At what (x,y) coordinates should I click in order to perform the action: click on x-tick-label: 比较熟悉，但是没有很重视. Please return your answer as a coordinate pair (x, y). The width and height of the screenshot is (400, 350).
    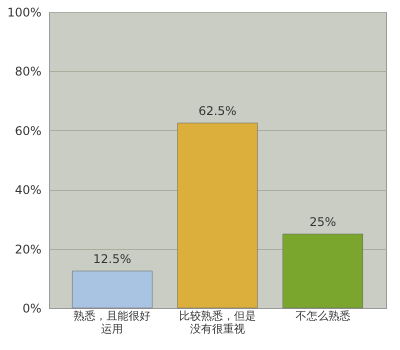
    Looking at the image, I should click on (217, 323).